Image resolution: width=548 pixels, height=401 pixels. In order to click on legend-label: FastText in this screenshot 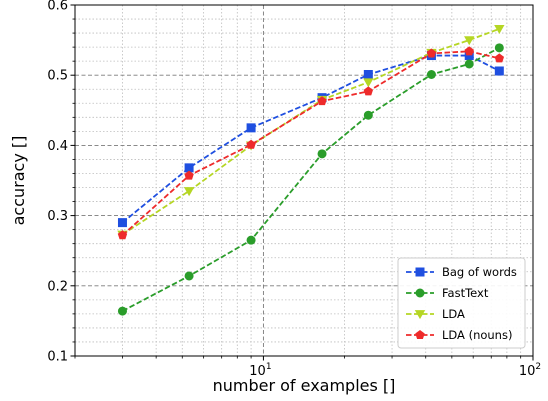, I will do `click(465, 293)`.